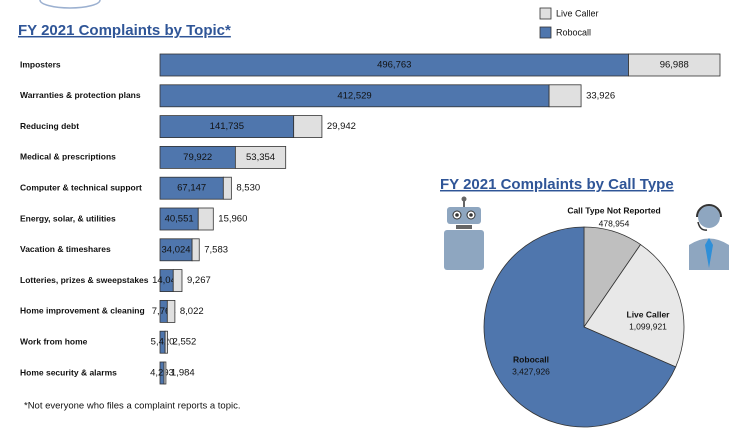  I want to click on value-label: 40,551, so click(179, 219).